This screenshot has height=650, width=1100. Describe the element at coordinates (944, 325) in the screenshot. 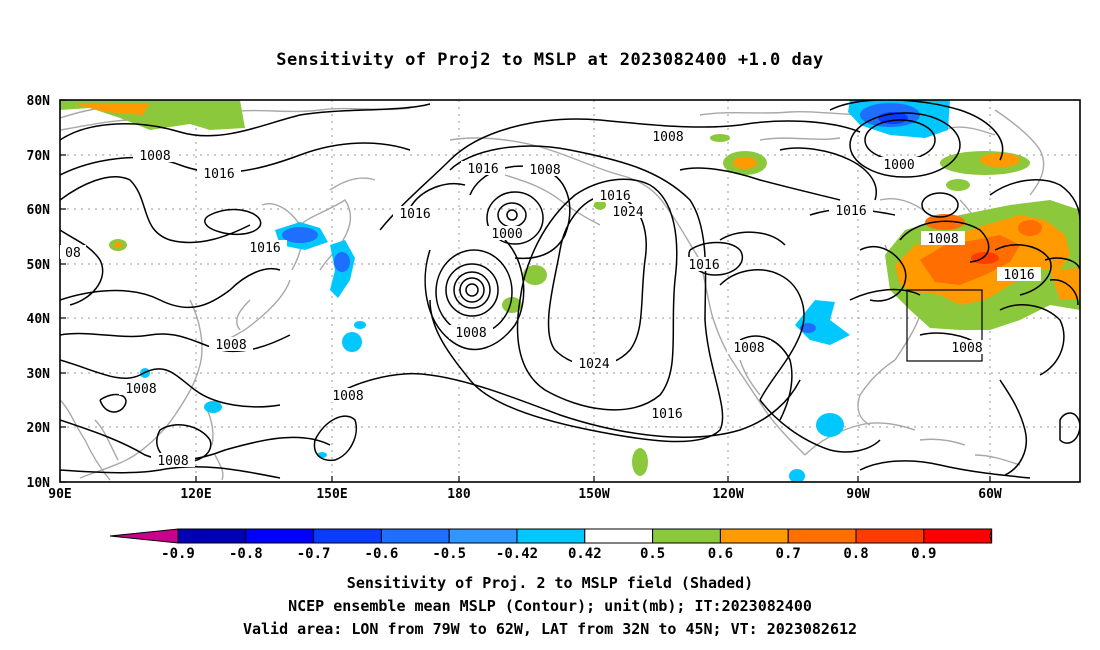

I see `valid-area-box` at that location.